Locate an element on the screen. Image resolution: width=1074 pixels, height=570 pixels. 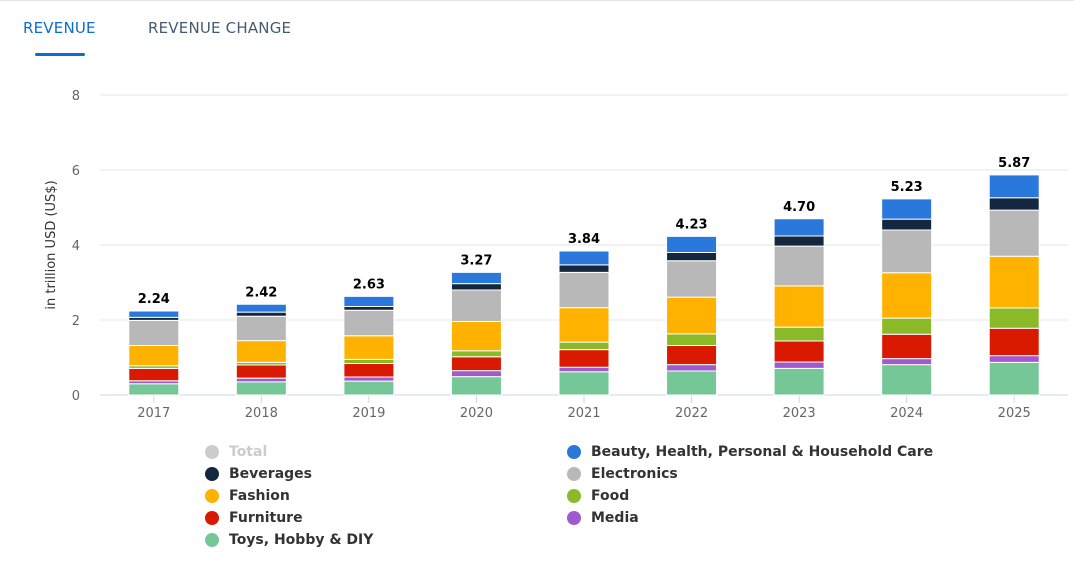
x-tick-label: 2025 is located at coordinates (1014, 413).